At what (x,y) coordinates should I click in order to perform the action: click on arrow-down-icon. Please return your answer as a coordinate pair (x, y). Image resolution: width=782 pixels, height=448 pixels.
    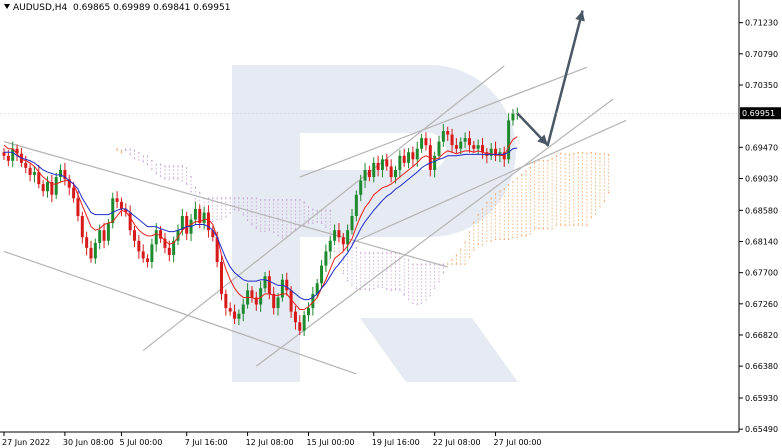
    Looking at the image, I should click on (542, 140).